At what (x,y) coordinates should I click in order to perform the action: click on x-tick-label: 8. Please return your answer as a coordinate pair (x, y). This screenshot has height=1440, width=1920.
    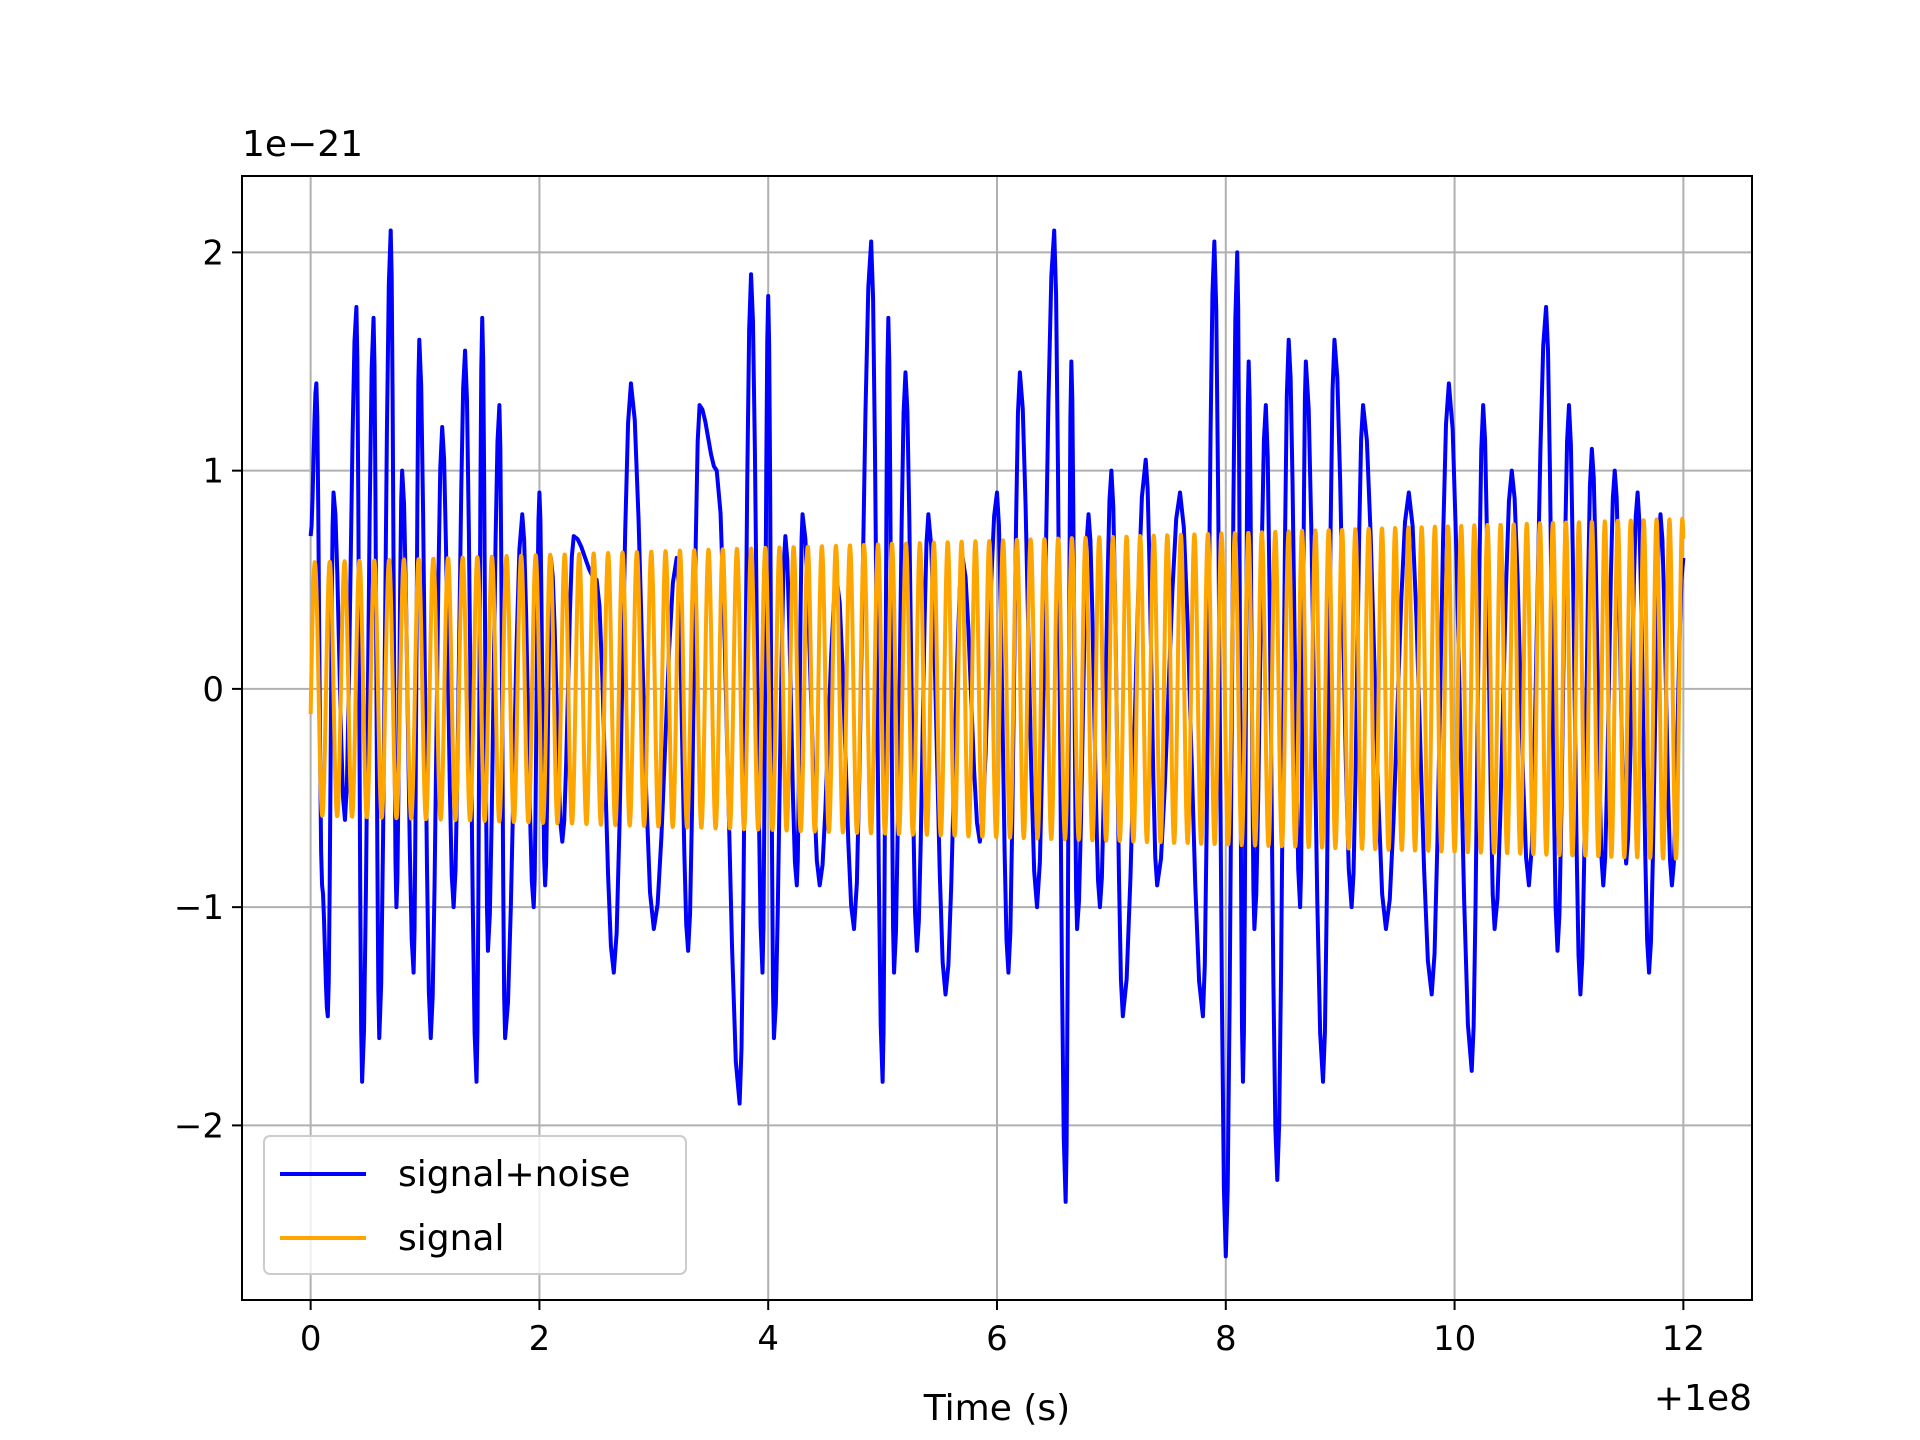
    Looking at the image, I should click on (1226, 1339).